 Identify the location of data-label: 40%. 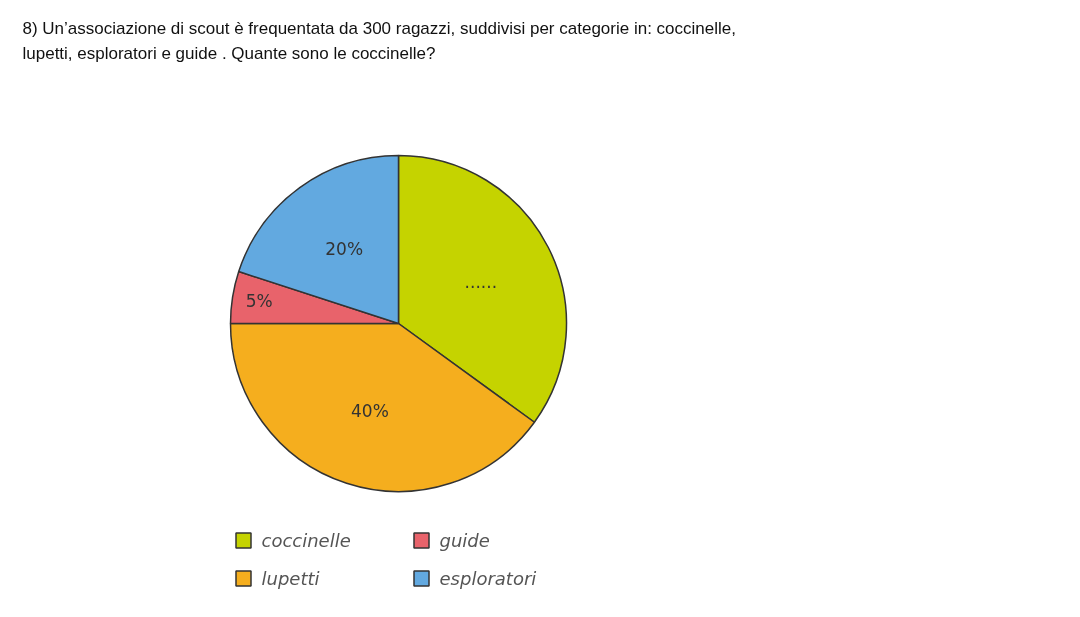
(370, 411).